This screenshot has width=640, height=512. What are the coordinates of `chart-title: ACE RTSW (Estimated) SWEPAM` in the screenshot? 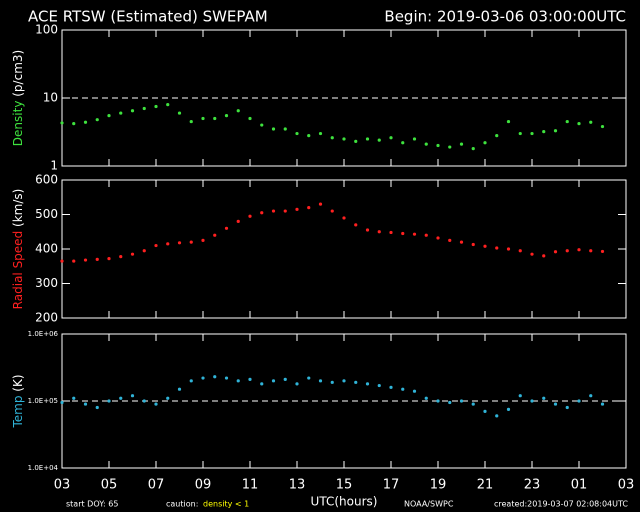 It's located at (148, 17).